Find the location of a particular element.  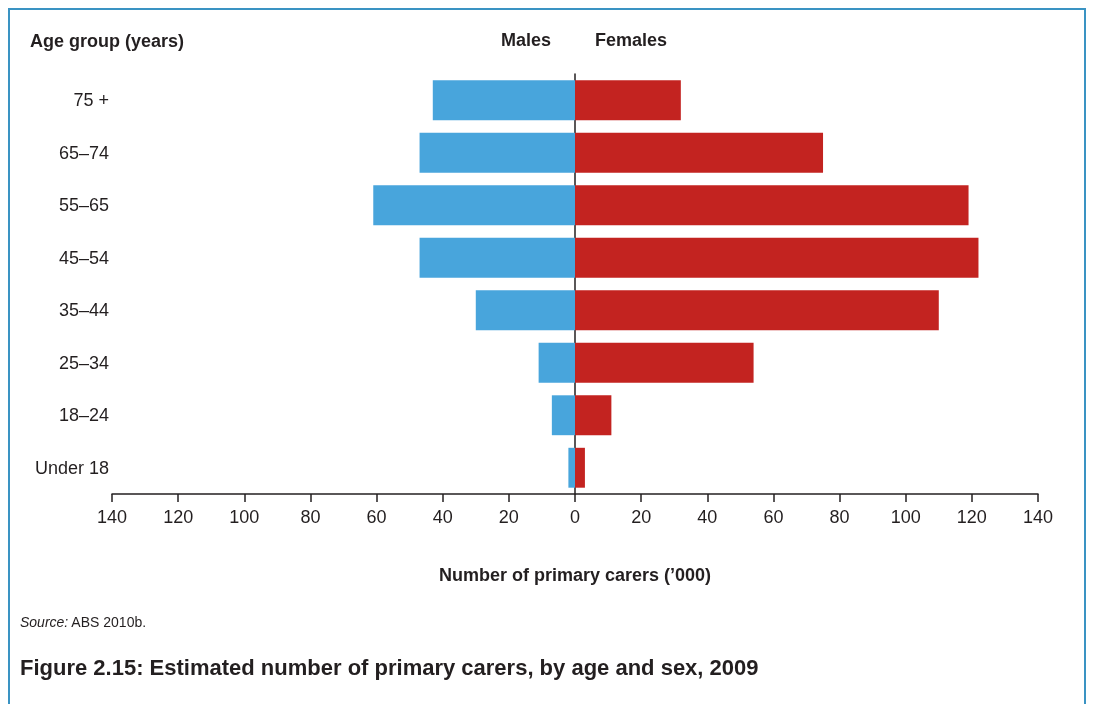

y-axis-title: Age group (years) is located at coordinates (107, 41).